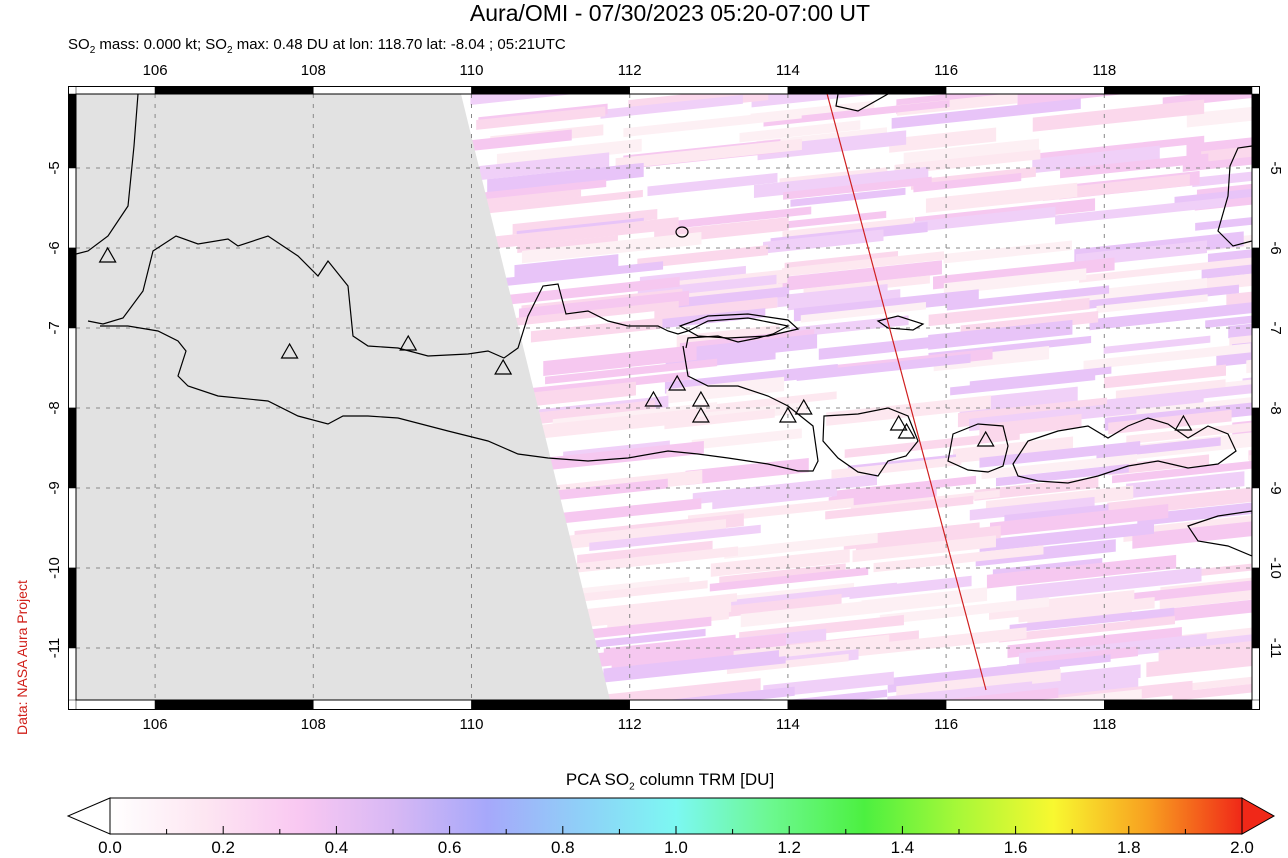  What do you see at coordinates (1015, 847) in the screenshot?
I see `colorbar-tick-label: 1.6` at bounding box center [1015, 847].